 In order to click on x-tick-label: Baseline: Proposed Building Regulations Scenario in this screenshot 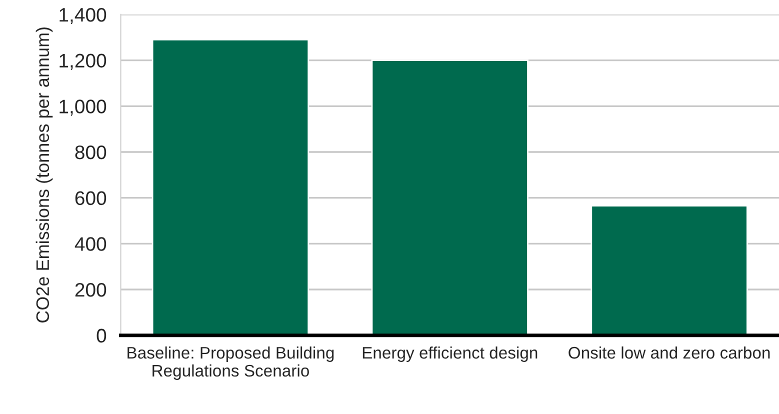, I will do `click(231, 363)`.